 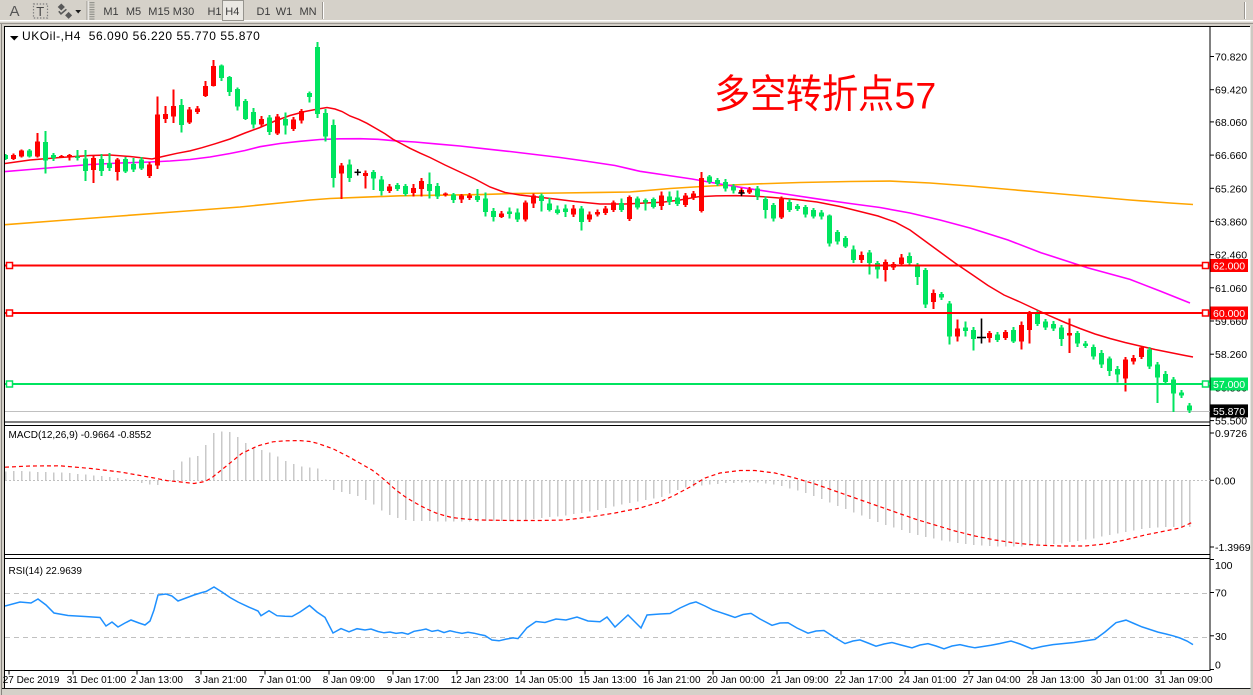 What do you see at coordinates (1218, 665) in the screenshot?
I see `svg-text: 0` at bounding box center [1218, 665].